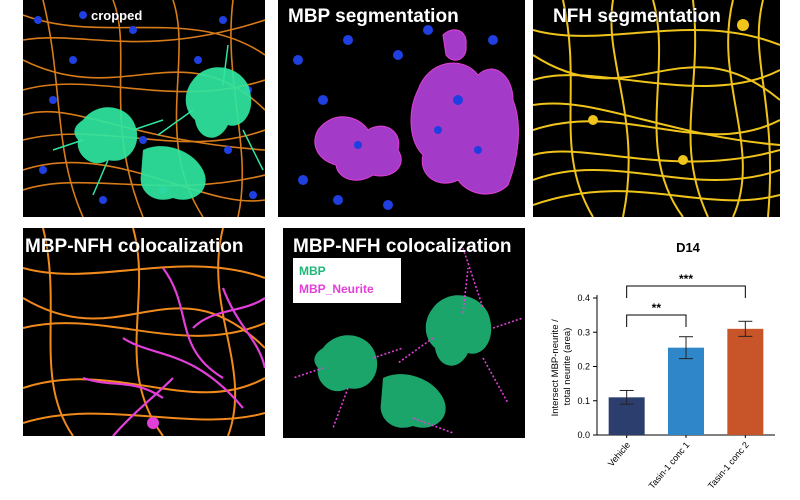 This screenshot has width=800, height=500. What do you see at coordinates (583, 332) in the screenshot?
I see `y-tick-label: 0.3` at bounding box center [583, 332].